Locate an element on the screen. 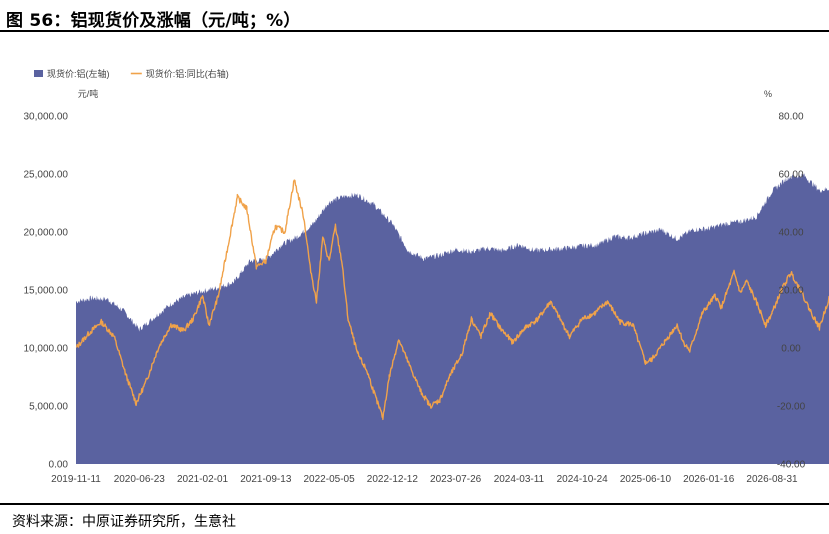  x-tick-label: 2025-06-10 is located at coordinates (646, 479).